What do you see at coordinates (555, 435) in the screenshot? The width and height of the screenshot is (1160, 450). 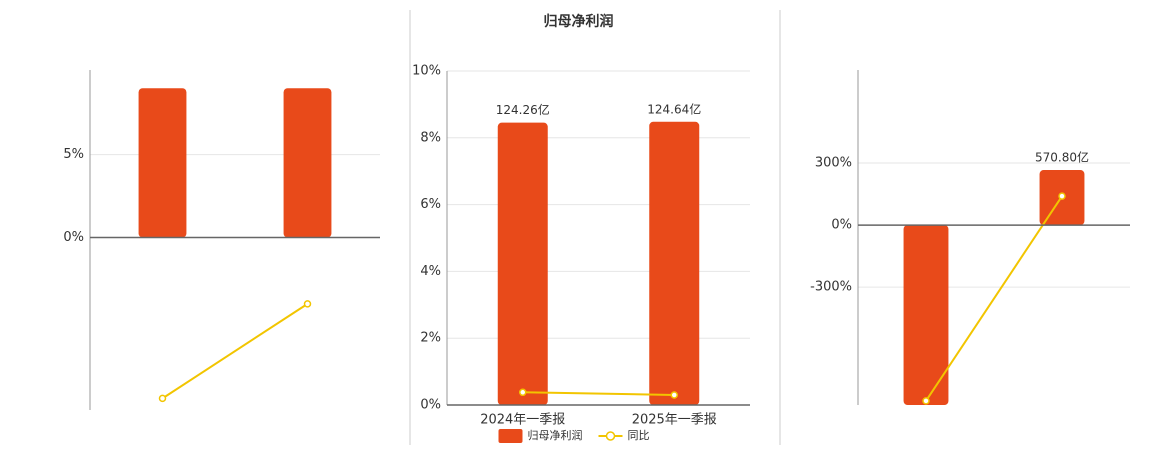 I see `legend-label: 归母净利润` at bounding box center [555, 435].